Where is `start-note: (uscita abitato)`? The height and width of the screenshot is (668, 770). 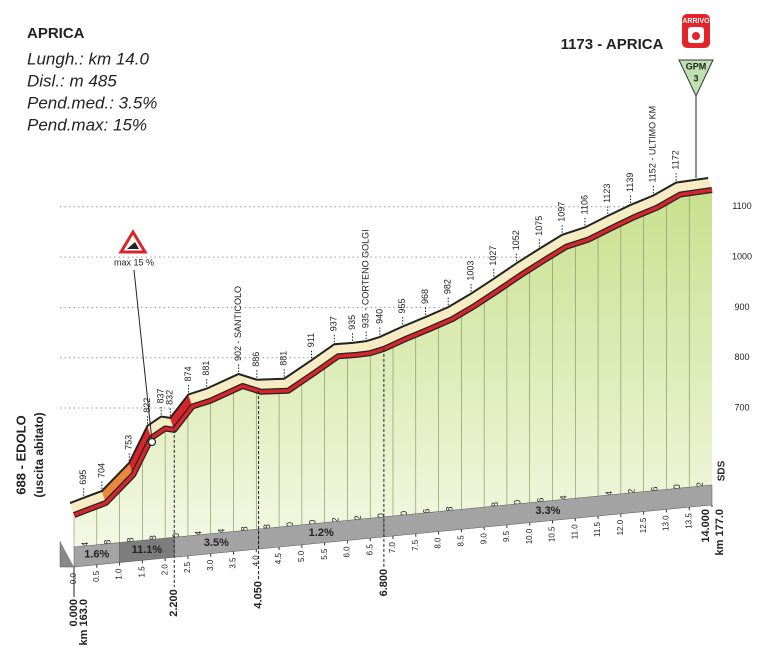 start-note: (uscita abitato) is located at coordinates (39, 454).